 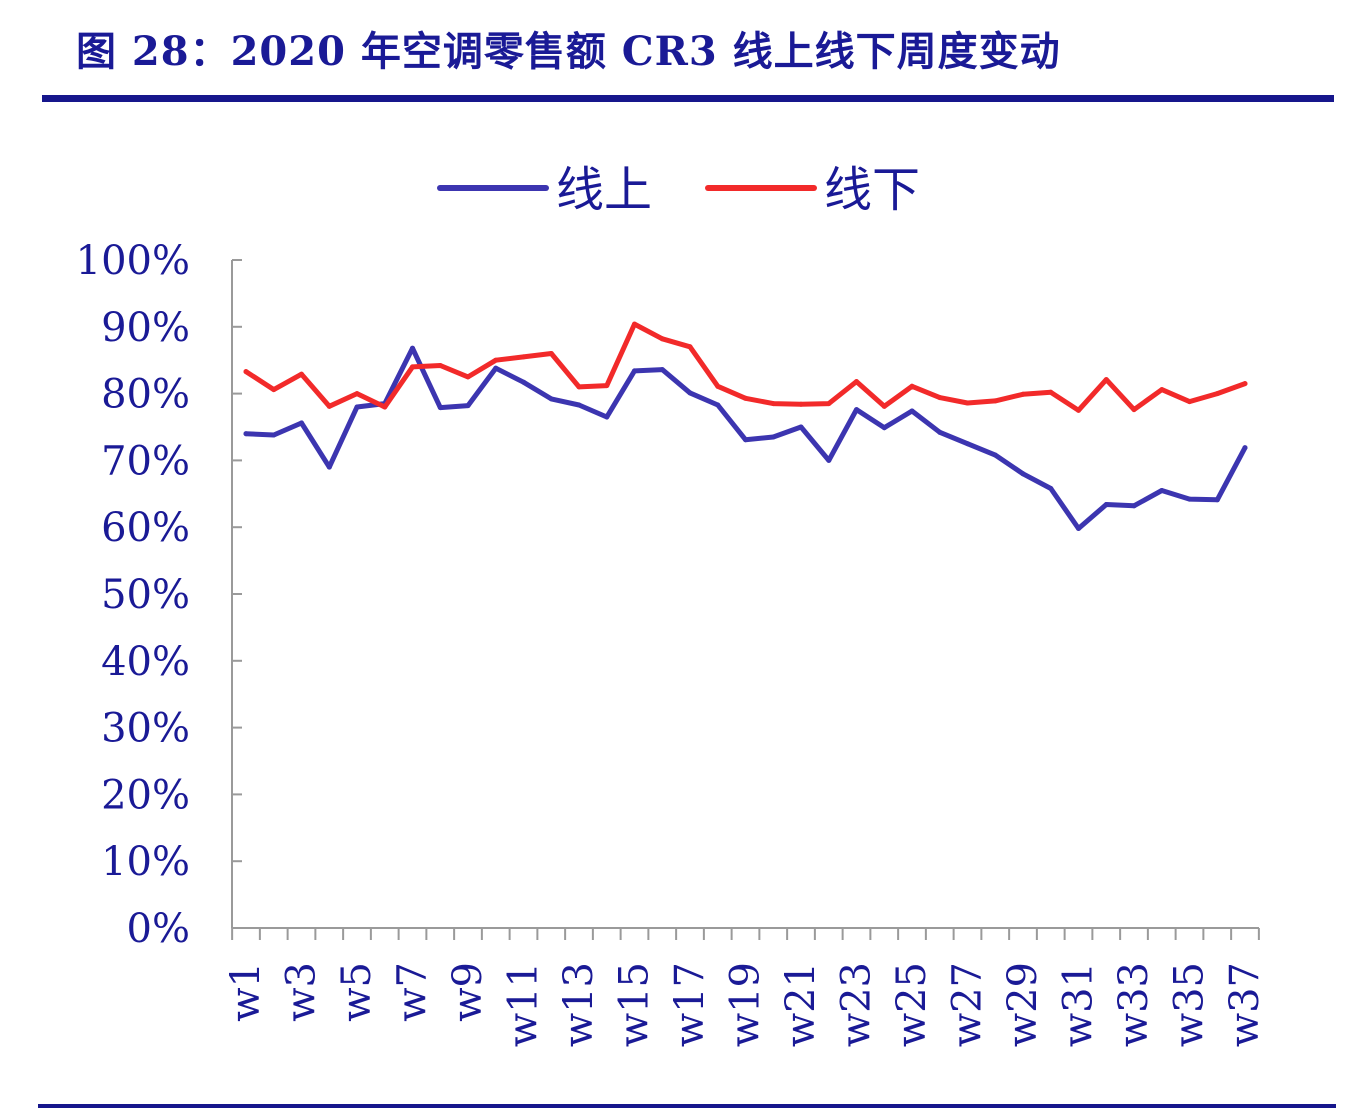 What do you see at coordinates (145, 461) in the screenshot?
I see `y-tick-label: 70%` at bounding box center [145, 461].